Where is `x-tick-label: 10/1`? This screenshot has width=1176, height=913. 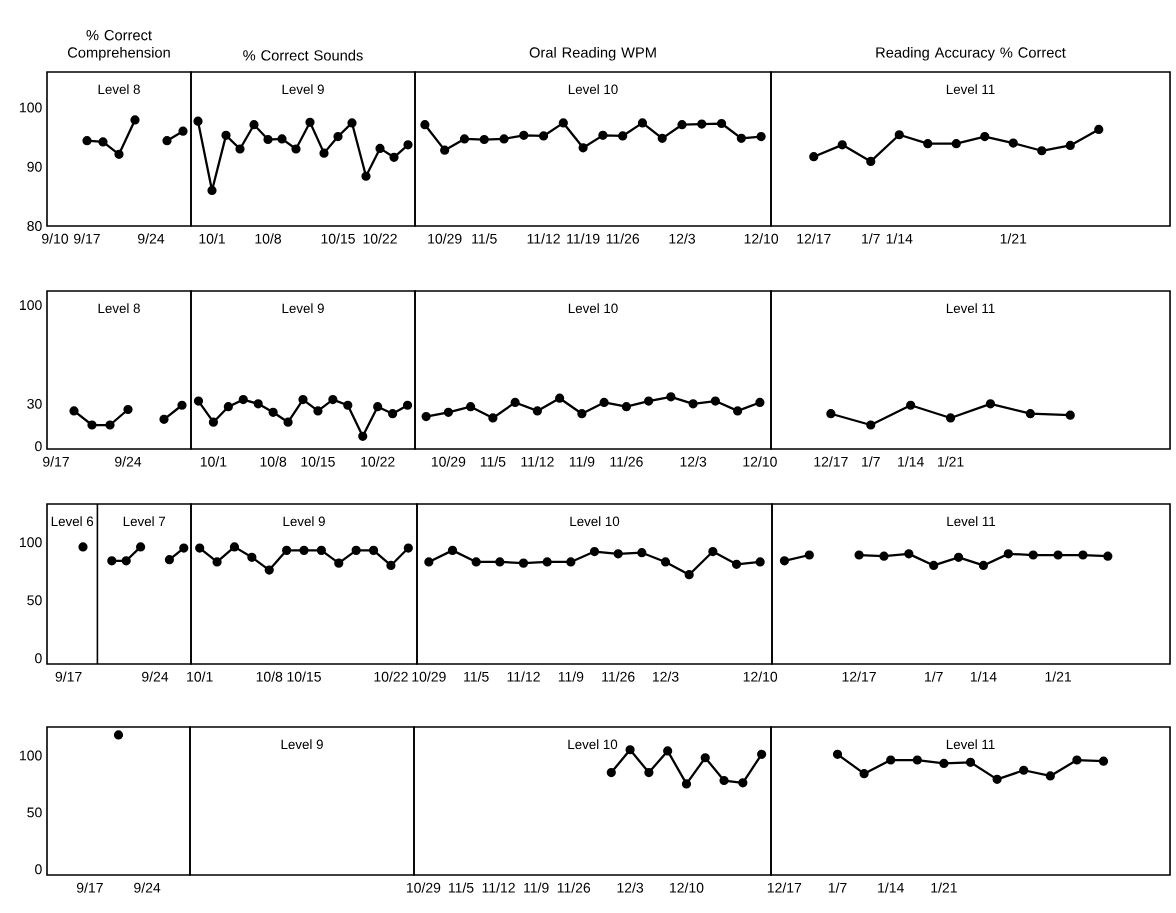 x-tick-label: 10/1 is located at coordinates (200, 676).